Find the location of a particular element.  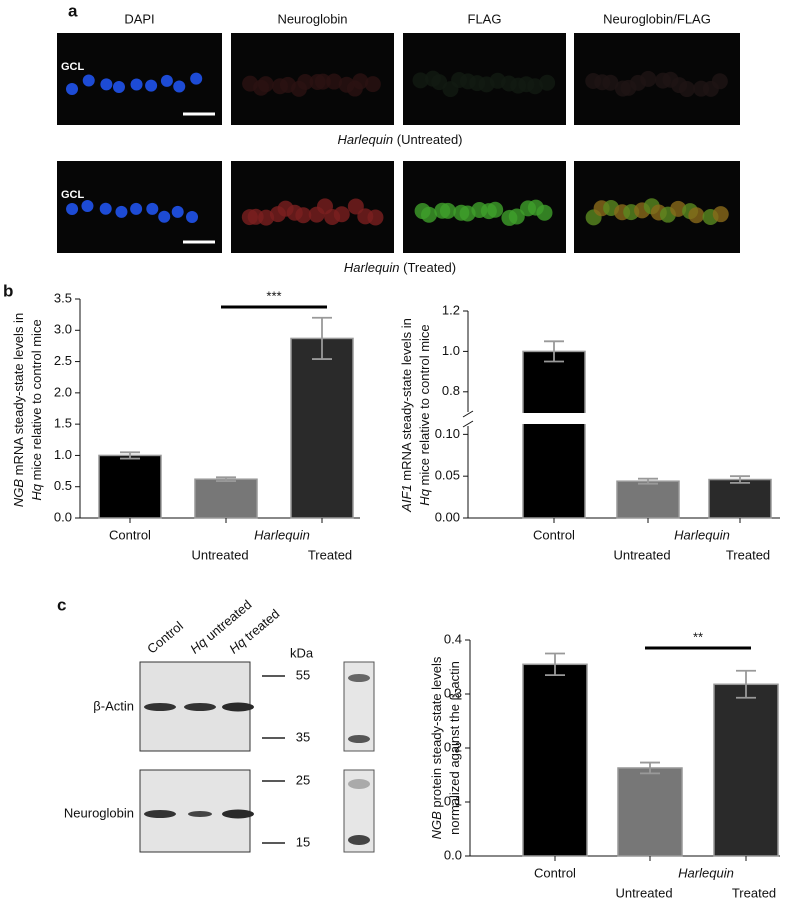

break-gap is located at coordinates (554, 418).